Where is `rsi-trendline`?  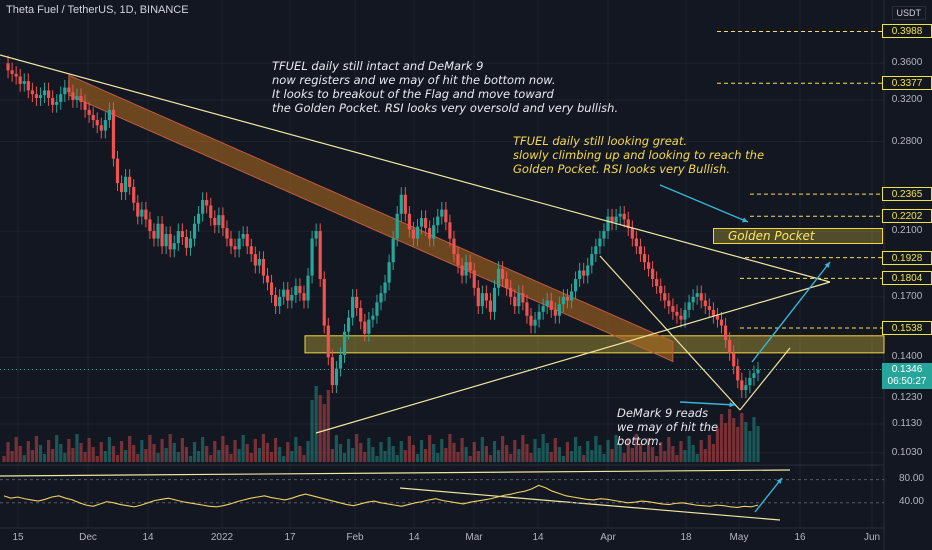
rsi-trendline is located at coordinates (395, 473).